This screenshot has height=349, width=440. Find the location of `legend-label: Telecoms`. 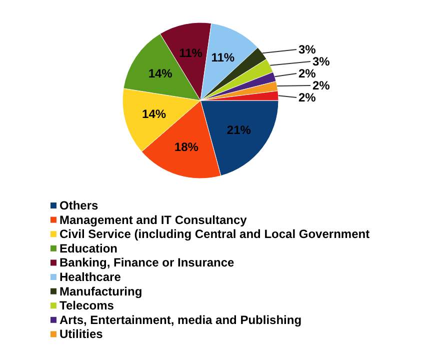

legend-label: Telecoms is located at coordinates (87, 305).